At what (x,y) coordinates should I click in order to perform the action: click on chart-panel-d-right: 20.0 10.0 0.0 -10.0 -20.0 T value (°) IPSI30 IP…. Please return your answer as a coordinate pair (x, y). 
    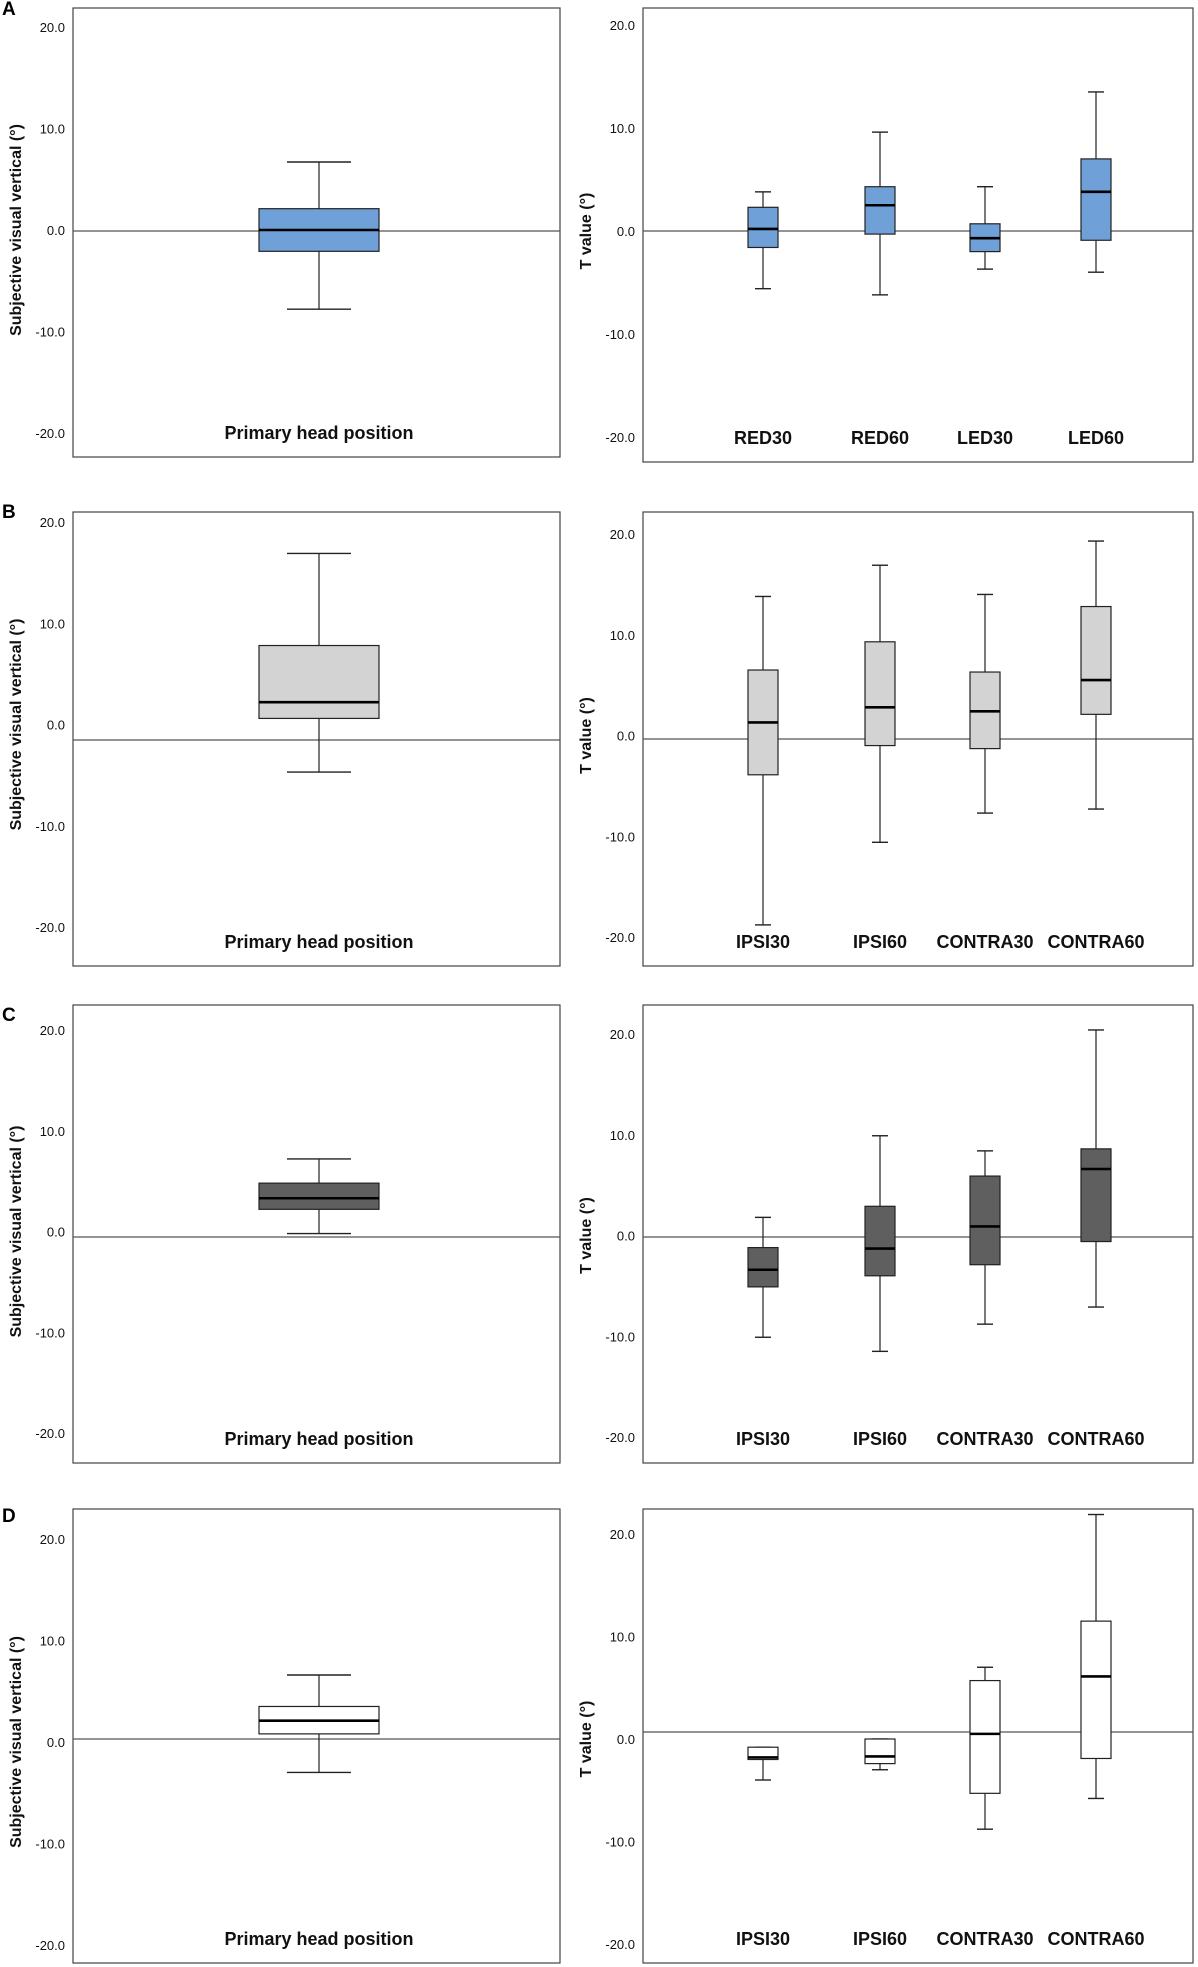
    Looking at the image, I should click on (886, 1736).